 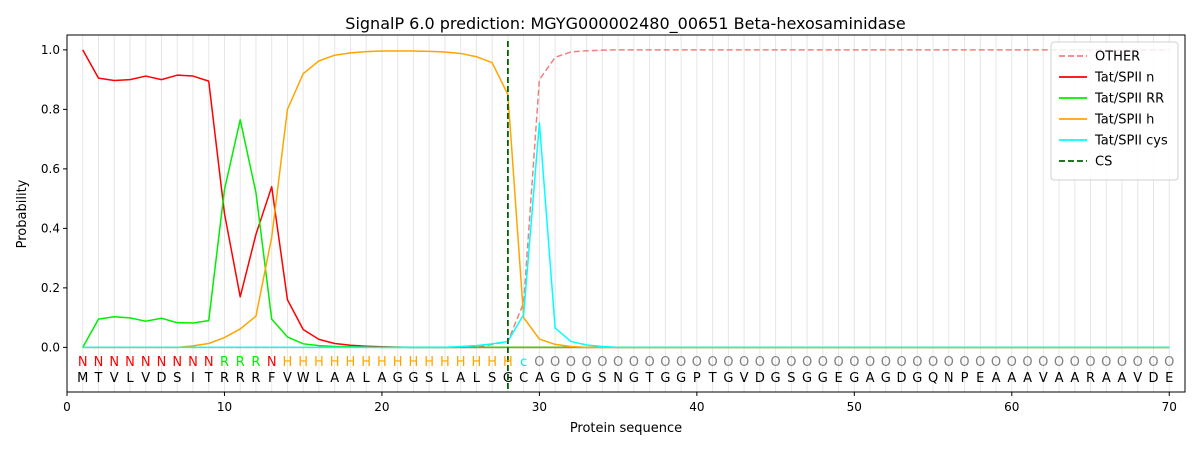 What do you see at coordinates (1131, 141) in the screenshot?
I see `legend-label: Tat/SPII cys` at bounding box center [1131, 141].